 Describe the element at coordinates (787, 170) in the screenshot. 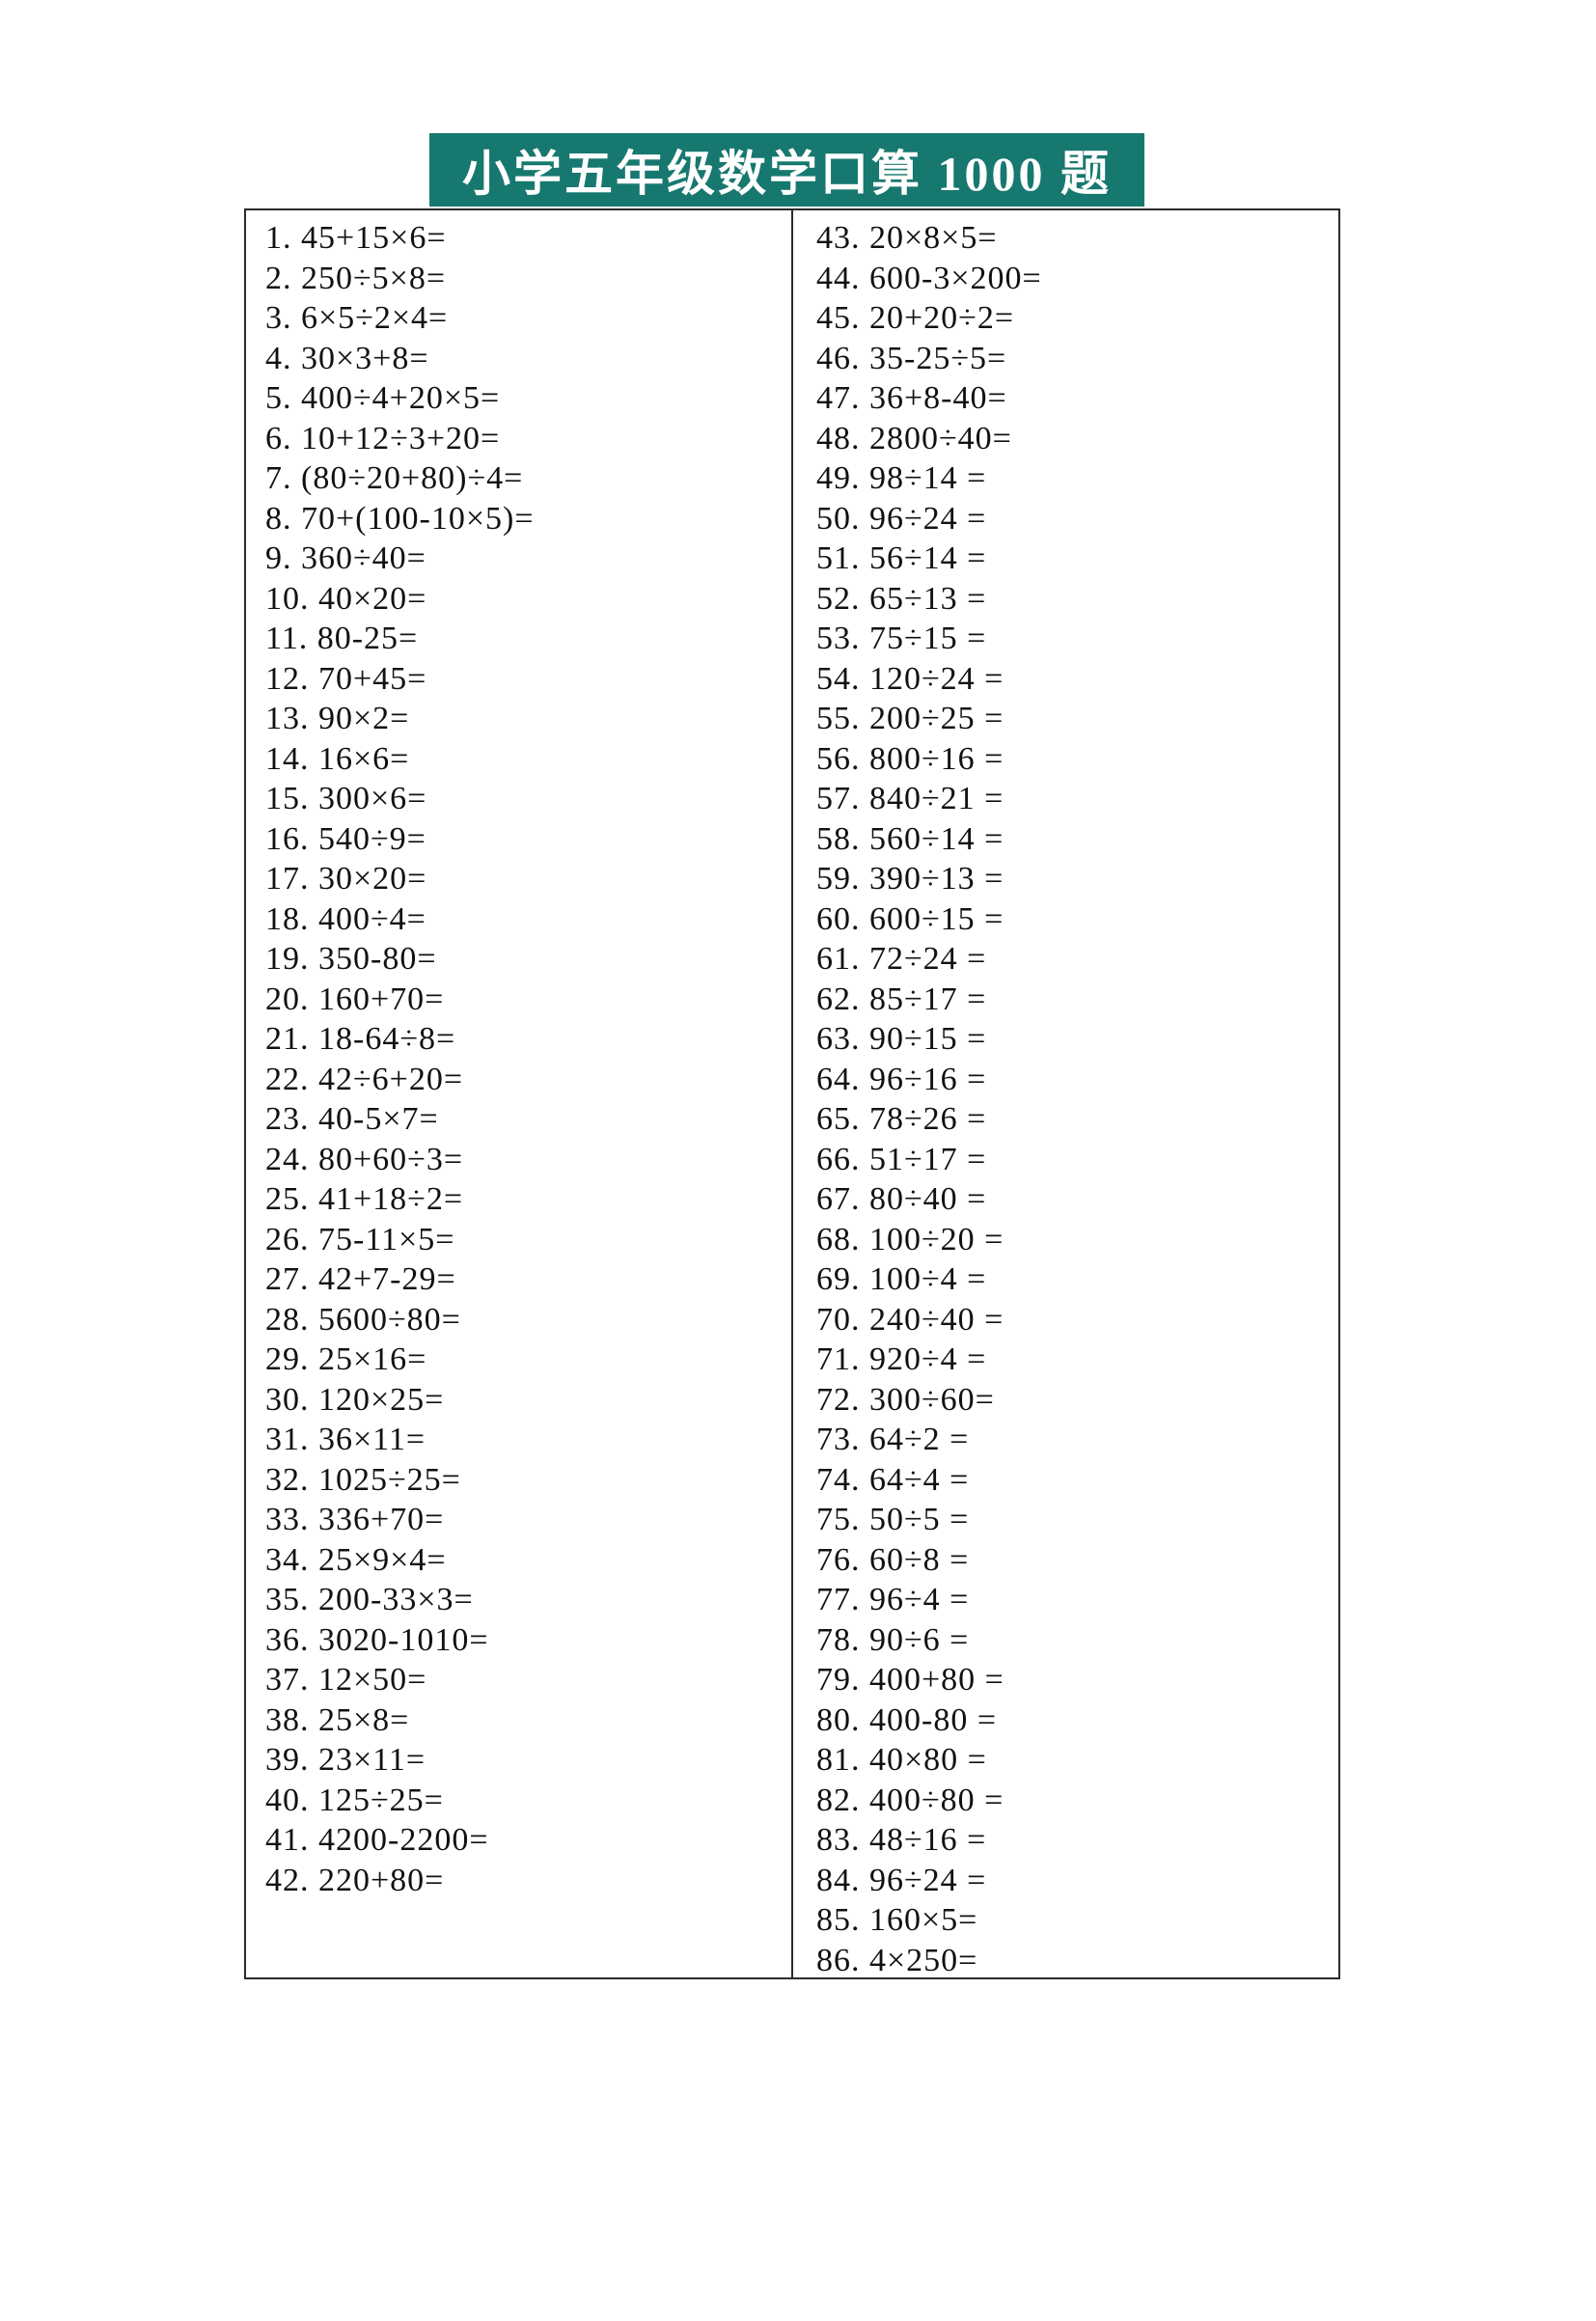

I see `worksheet-title: 小学五年级数学口算 1000 题` at that location.